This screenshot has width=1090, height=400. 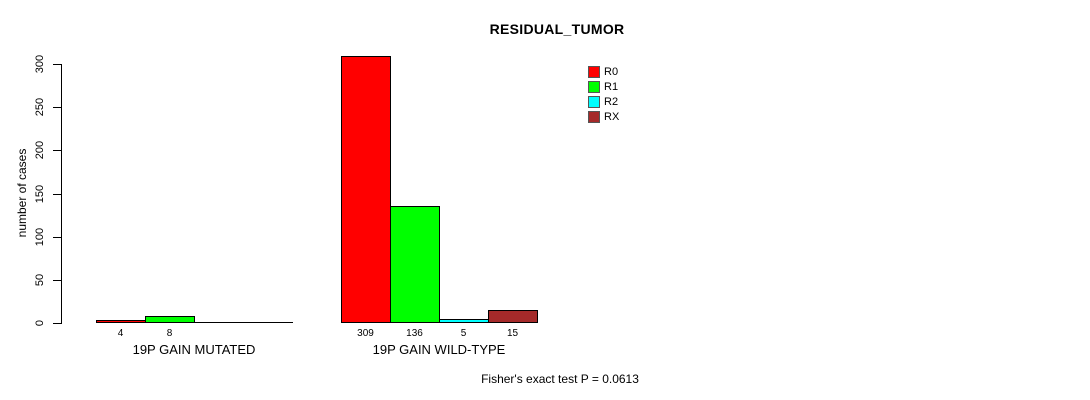 What do you see at coordinates (611, 102) in the screenshot?
I see `legend-label-r2: R2` at bounding box center [611, 102].